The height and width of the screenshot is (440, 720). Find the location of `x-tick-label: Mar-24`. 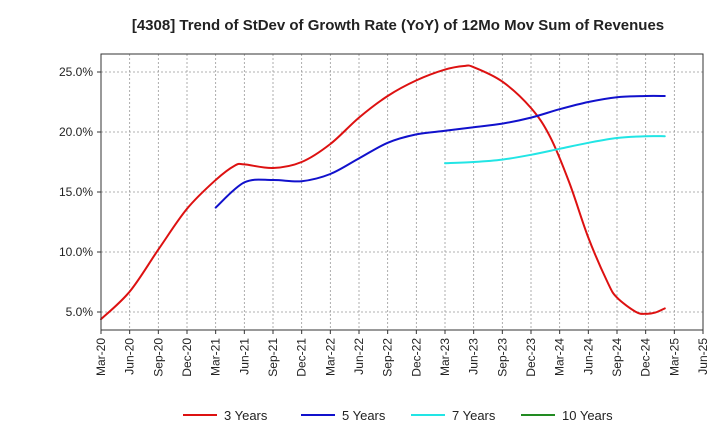

x-tick-label: Mar-24 is located at coordinates (560, 357).